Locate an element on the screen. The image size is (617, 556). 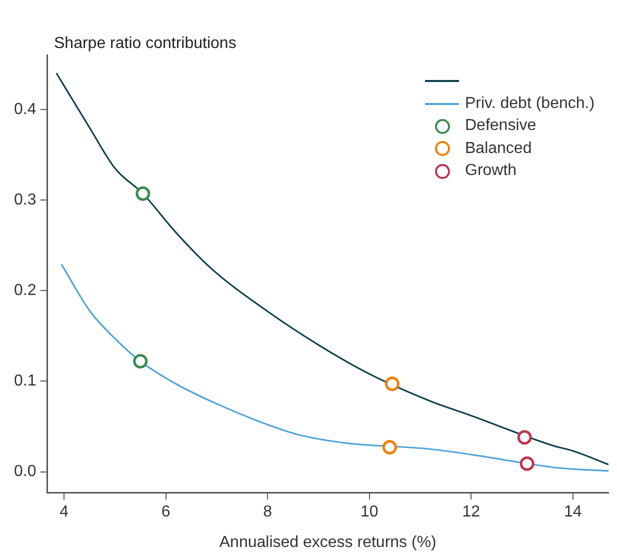
legend-label: Priv. debt (bench.) is located at coordinates (530, 103).